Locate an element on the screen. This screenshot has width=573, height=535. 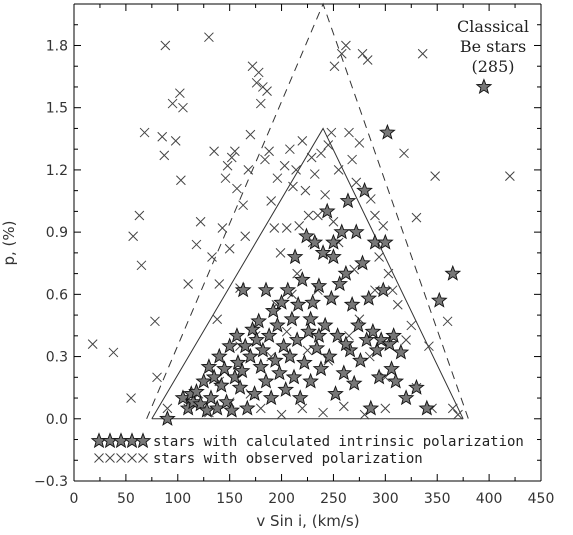
annotation-line-1: Classical is located at coordinates (493, 26).